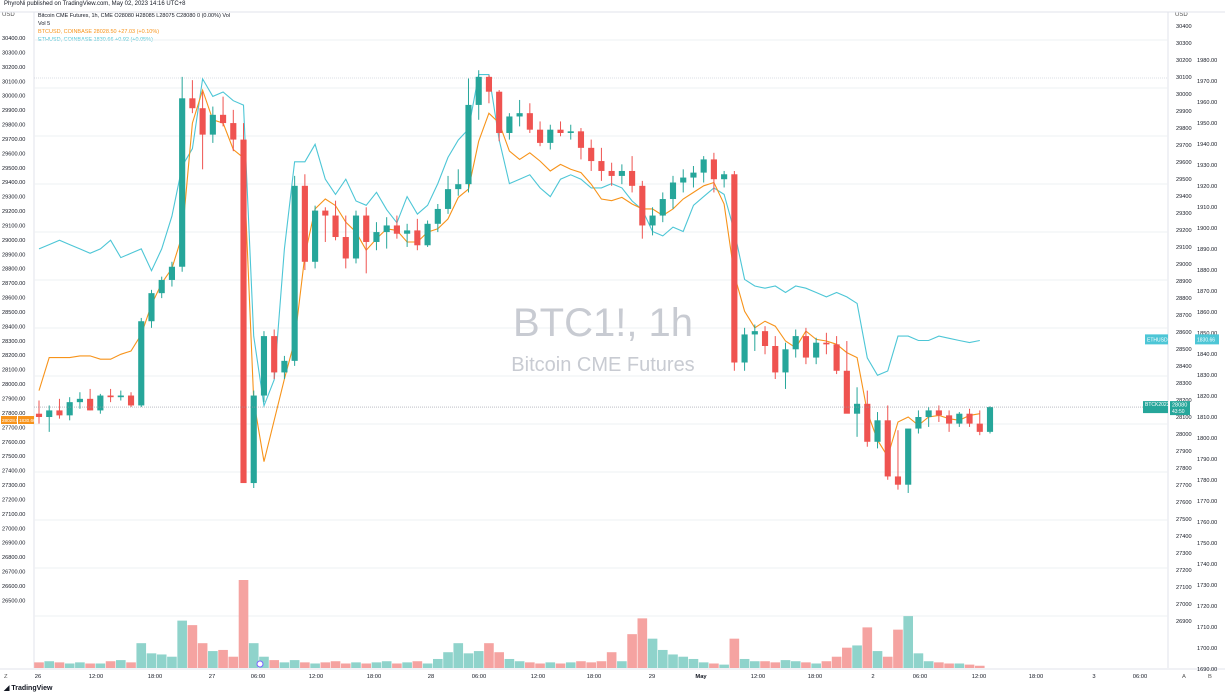  I want to click on right-price-tick-label: 28300, so click(1184, 384).